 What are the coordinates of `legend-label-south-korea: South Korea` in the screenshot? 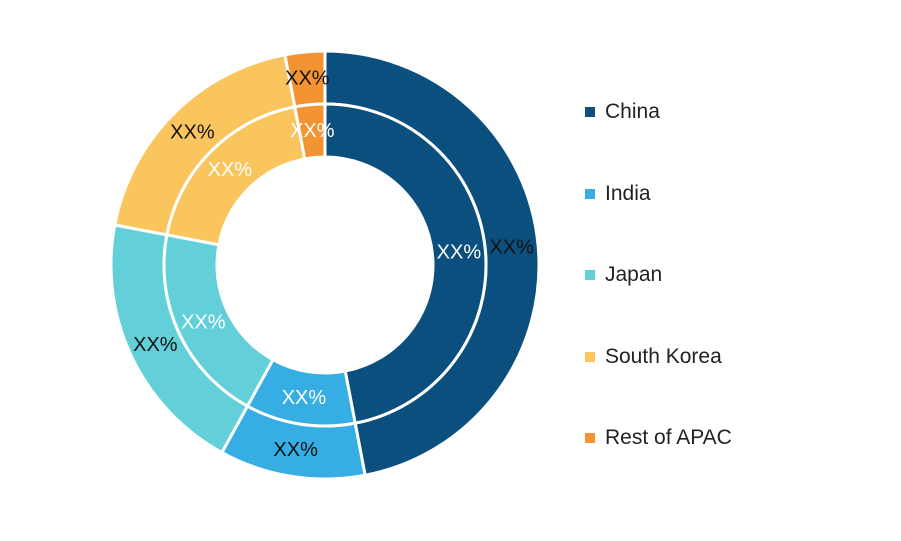 It's located at (663, 356).